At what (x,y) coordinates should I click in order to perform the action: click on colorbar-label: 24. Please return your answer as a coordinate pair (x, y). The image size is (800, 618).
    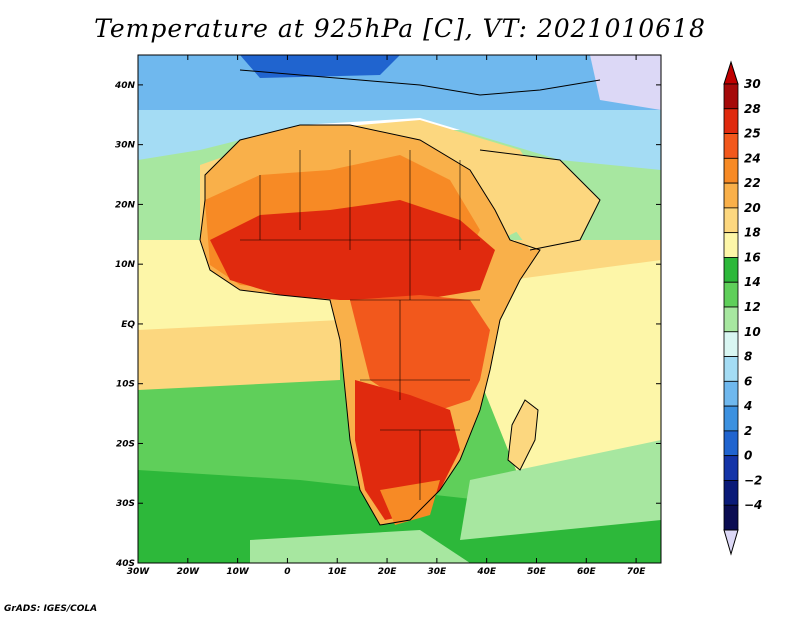
    Looking at the image, I should click on (752, 158).